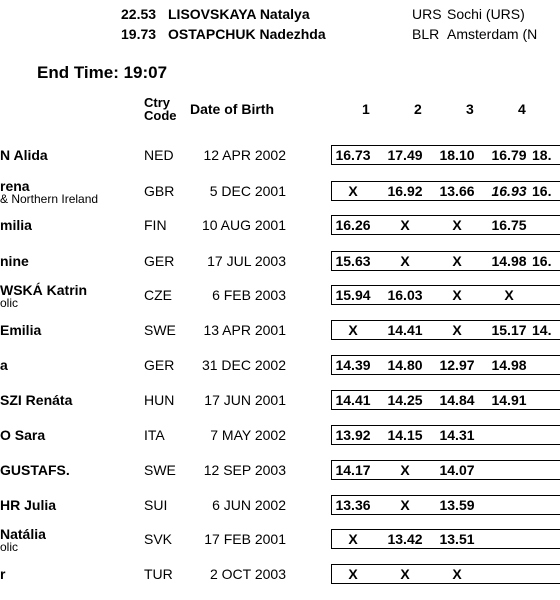  I want to click on attempt-1-result: 15.94, so click(353, 295).